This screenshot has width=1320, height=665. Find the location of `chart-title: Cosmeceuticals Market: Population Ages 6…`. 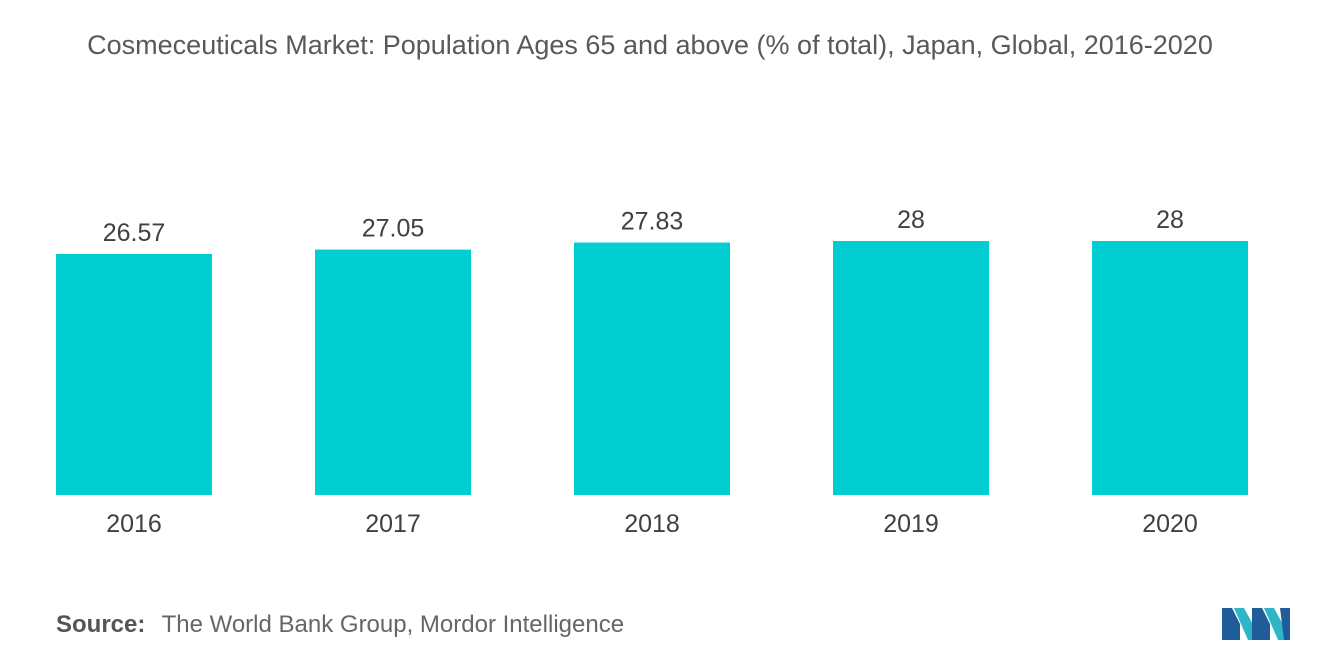

chart-title: Cosmeceuticals Market: Population Ages 6… is located at coordinates (650, 45).